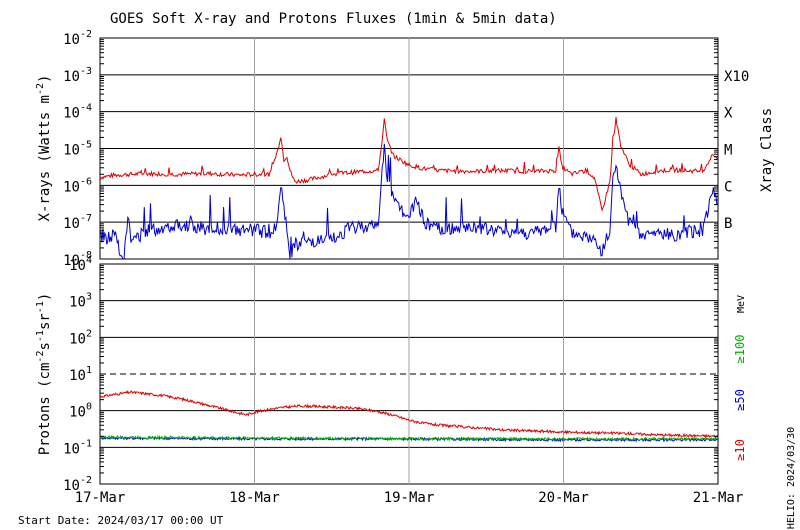  Describe the element at coordinates (77, 484) in the screenshot. I see `proton-tick-label: 10⁻²` at that location.